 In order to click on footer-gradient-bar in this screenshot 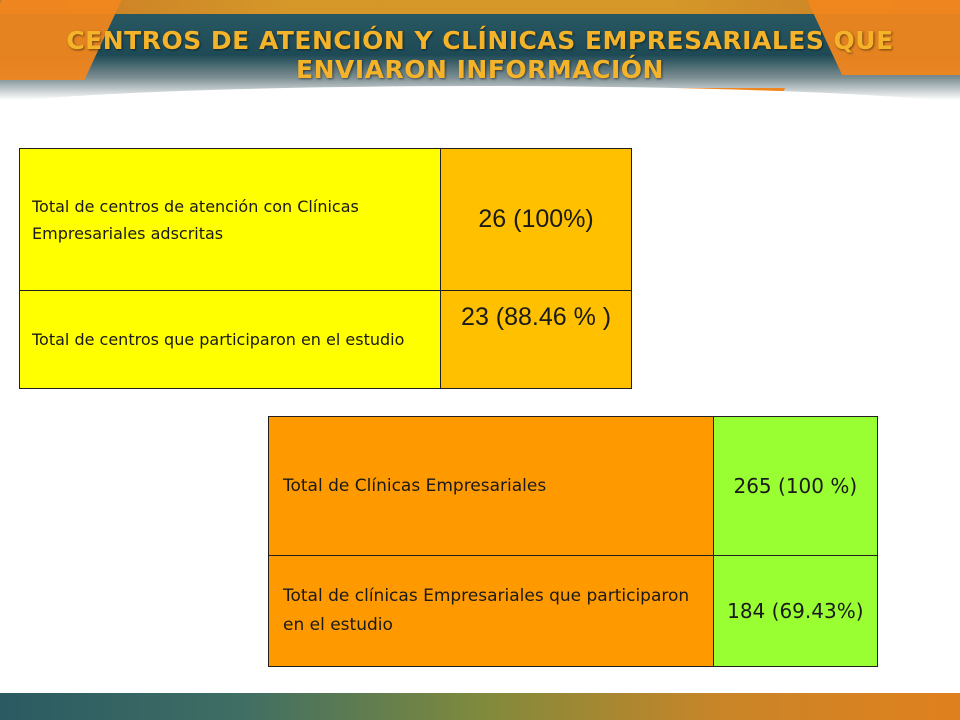, I will do `click(480, 706)`.